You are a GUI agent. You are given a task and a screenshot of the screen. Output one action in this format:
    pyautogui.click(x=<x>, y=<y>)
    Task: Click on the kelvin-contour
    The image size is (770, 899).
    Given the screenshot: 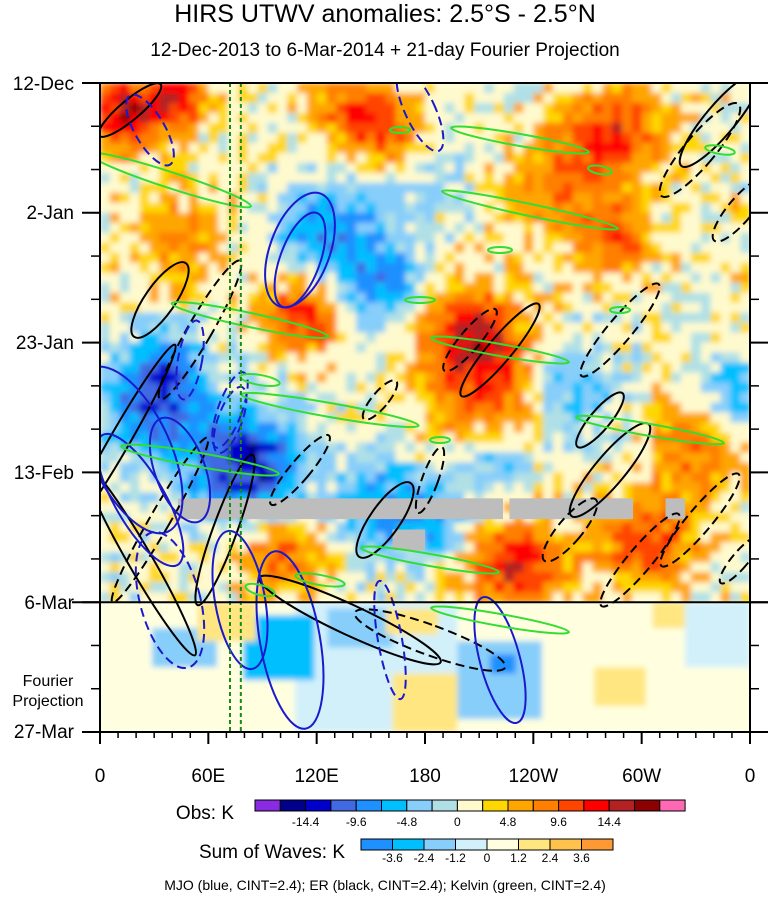 What is the action you would take?
    pyautogui.click(x=650, y=430)
    